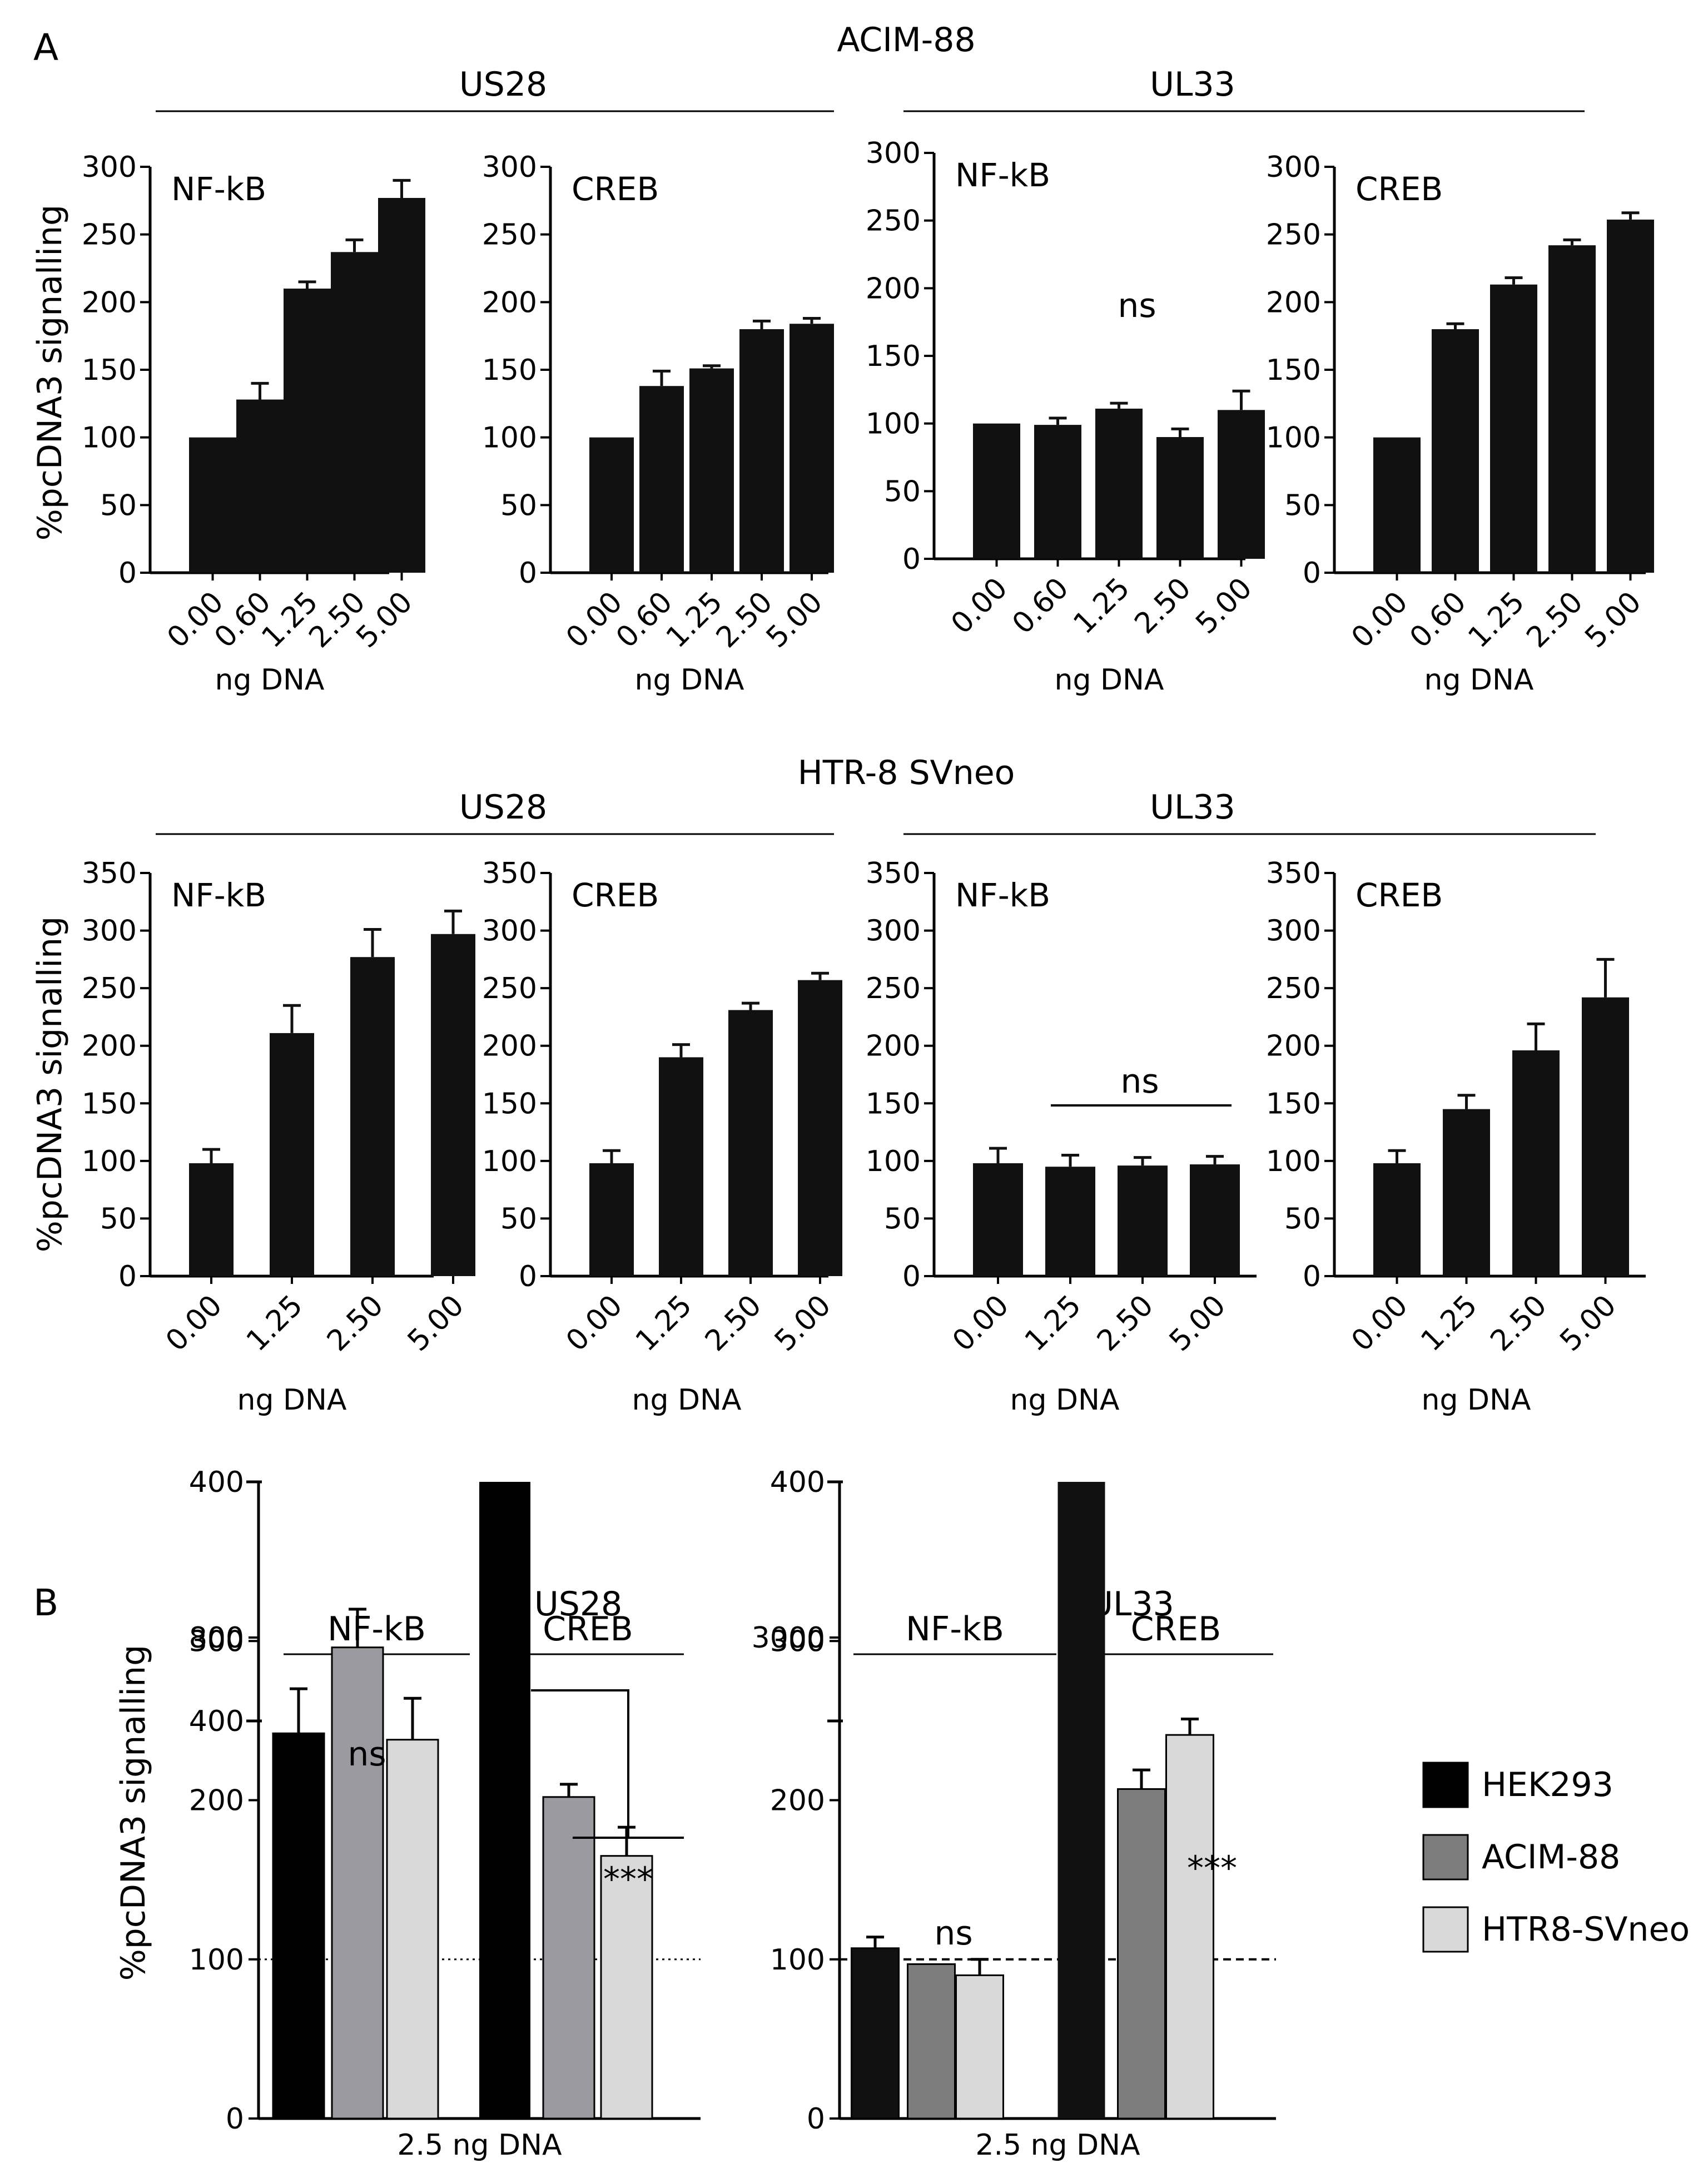 This screenshot has width=1708, height=2163. Describe the element at coordinates (1496, 620) in the screenshot. I see `p4-x-tick-label: 1.25` at that location.